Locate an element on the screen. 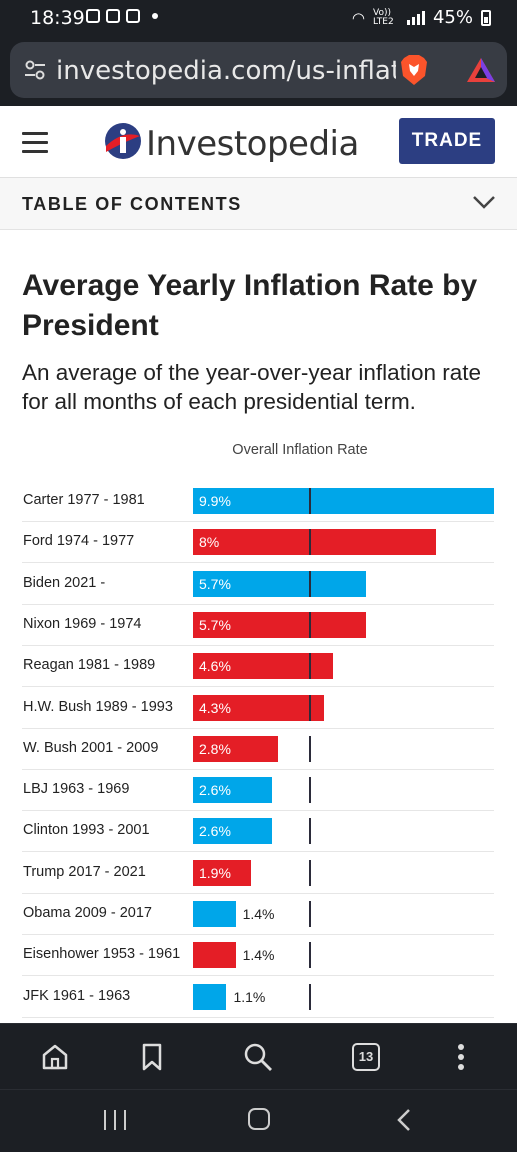 This screenshot has width=517, height=1152. trade-button: TRADE is located at coordinates (447, 141).